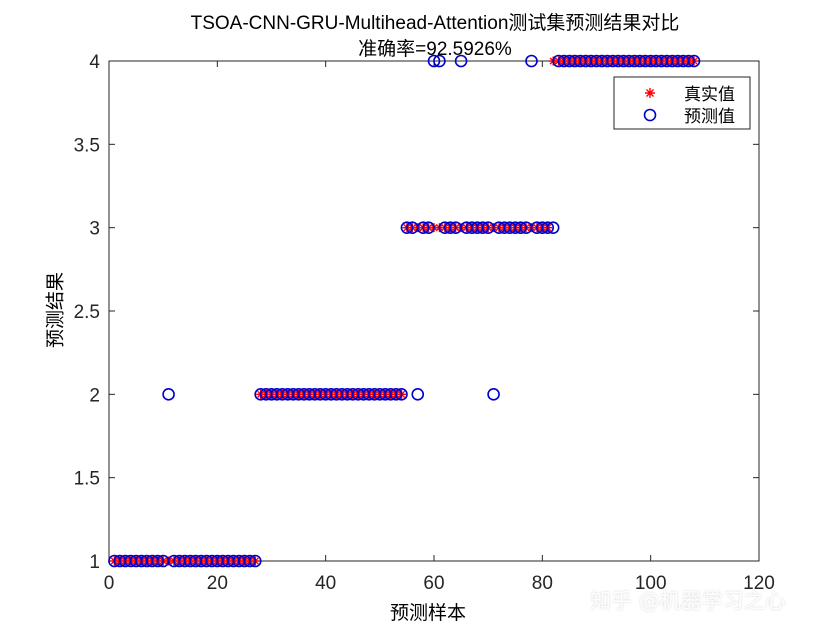  I want to click on x-tick-label: 40, so click(325, 583).